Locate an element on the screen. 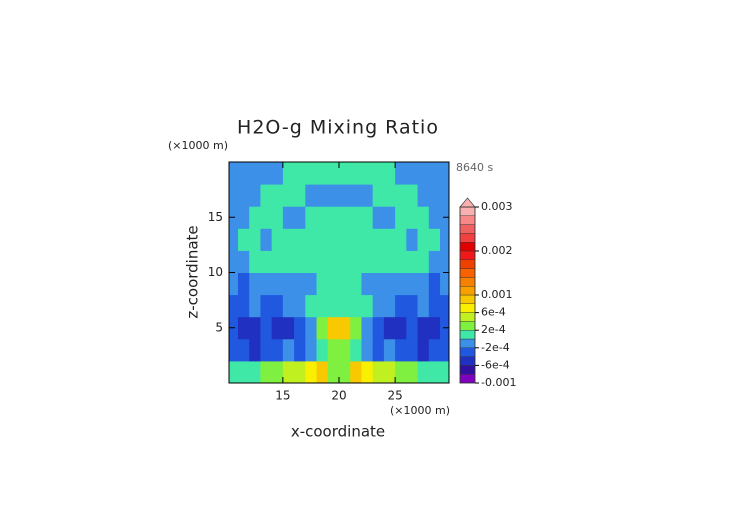  x-unit: (×1000 m) is located at coordinates (420, 410).